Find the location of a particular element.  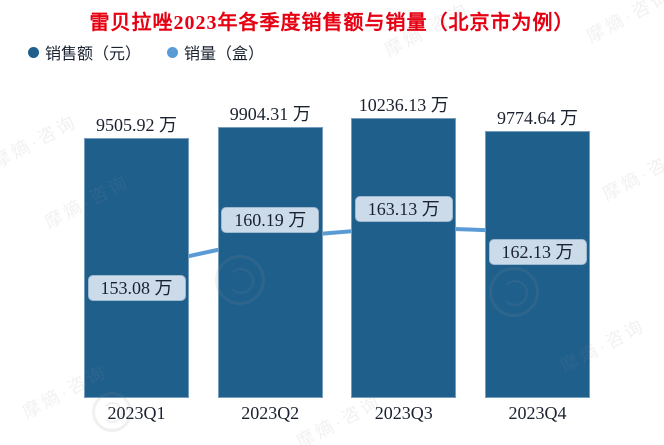

sales-bar-2023Q1 is located at coordinates (136, 267).